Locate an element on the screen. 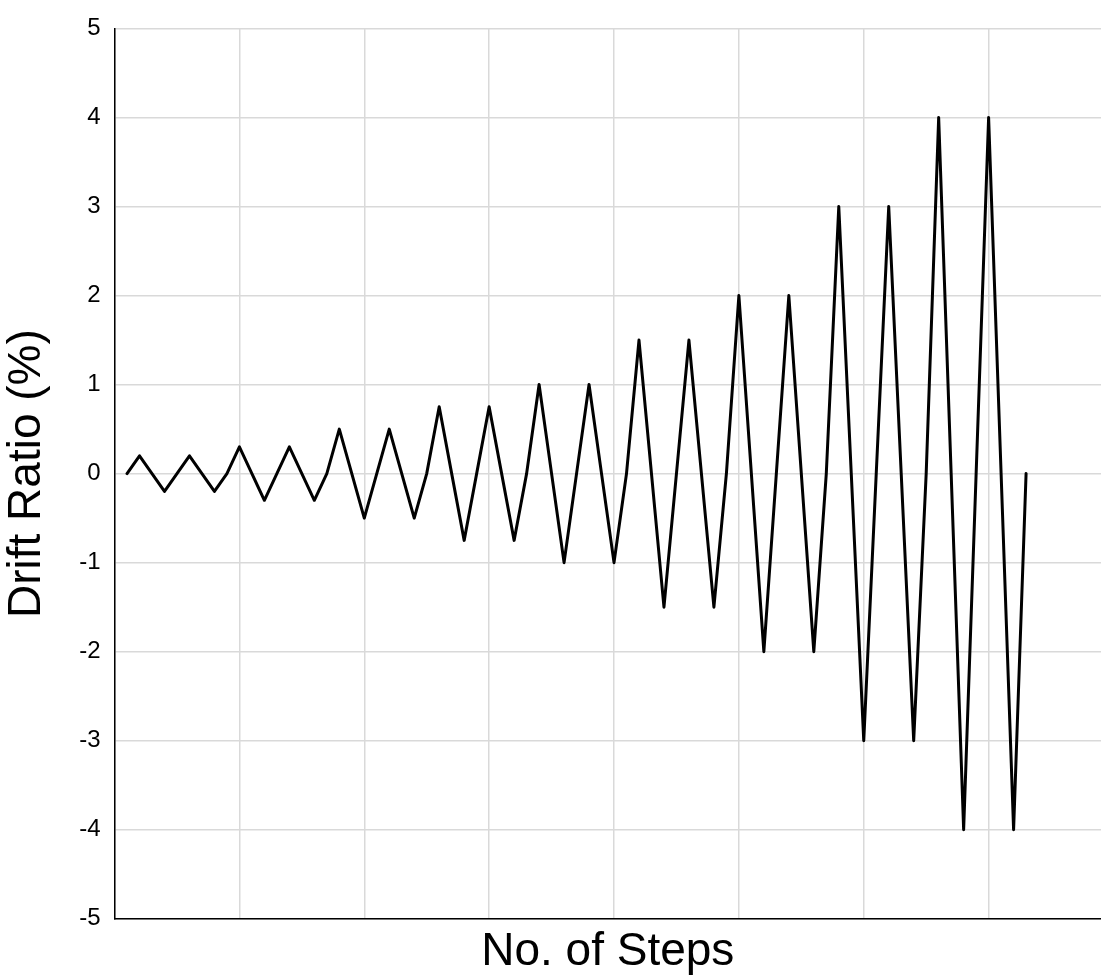 This screenshot has height=980, width=1101. y-tick-label: -3 is located at coordinates (90, 739).